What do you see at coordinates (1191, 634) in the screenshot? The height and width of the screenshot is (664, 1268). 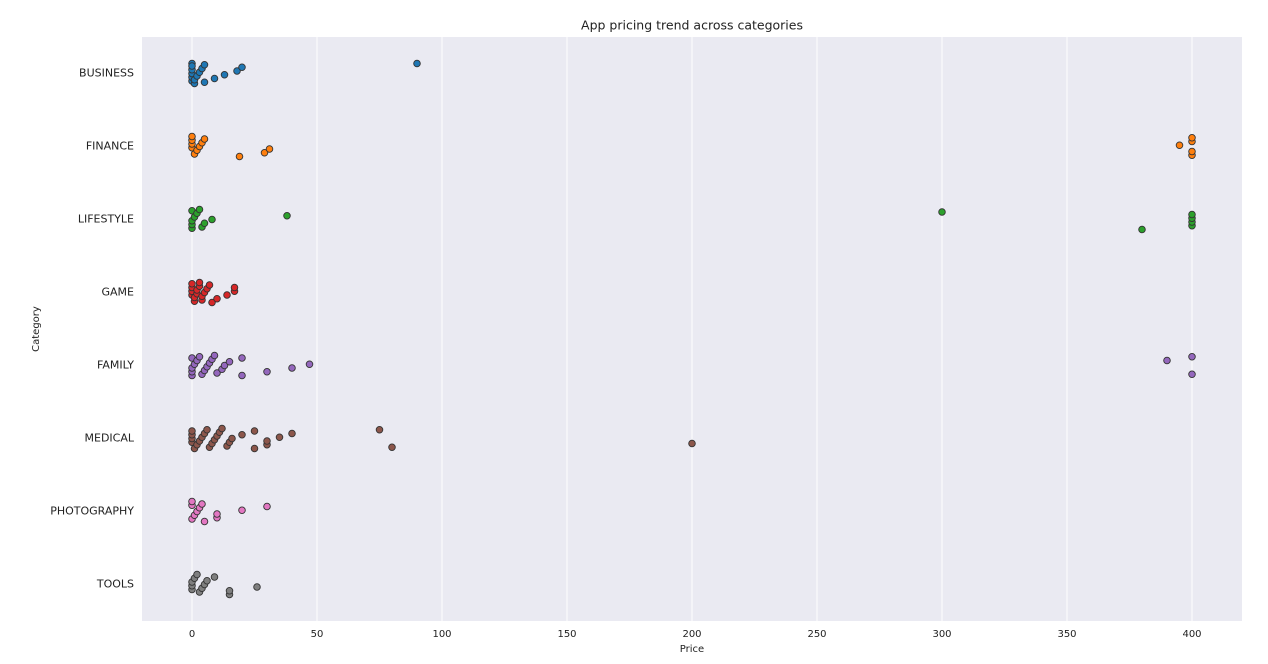 I see `x-tick-label: 400` at bounding box center [1191, 634].